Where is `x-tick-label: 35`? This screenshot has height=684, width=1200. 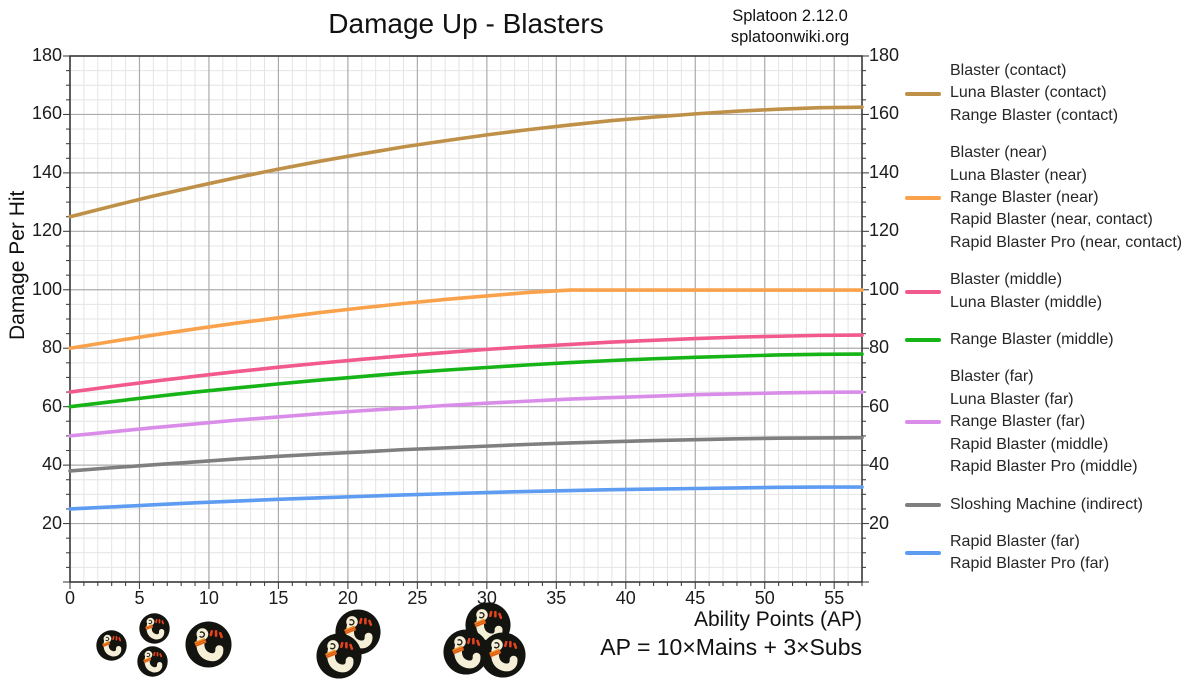 x-tick-label: 35 is located at coordinates (556, 598).